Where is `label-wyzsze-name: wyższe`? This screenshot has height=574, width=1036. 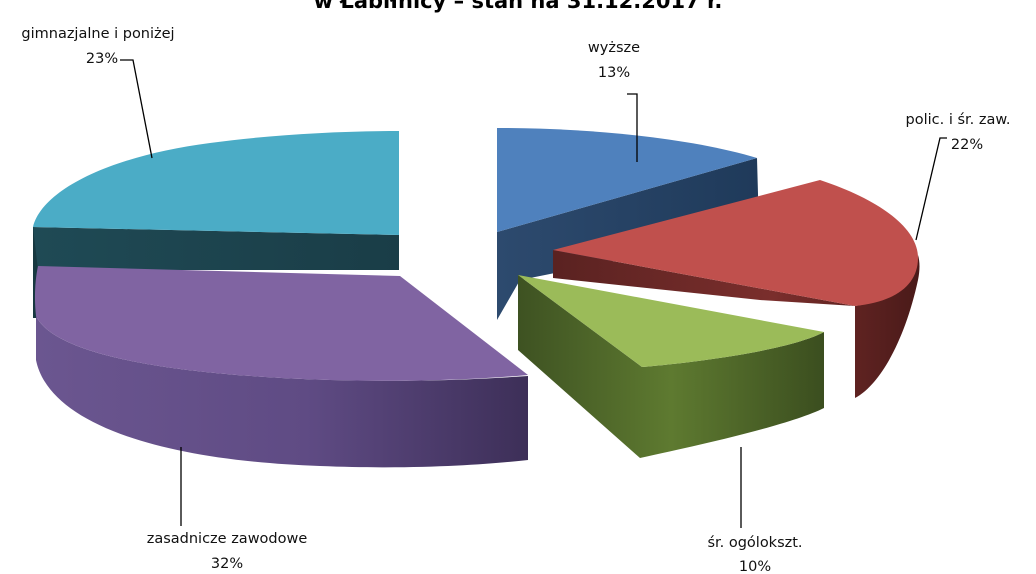
label-wyzsze-name: wyższe is located at coordinates (614, 48).